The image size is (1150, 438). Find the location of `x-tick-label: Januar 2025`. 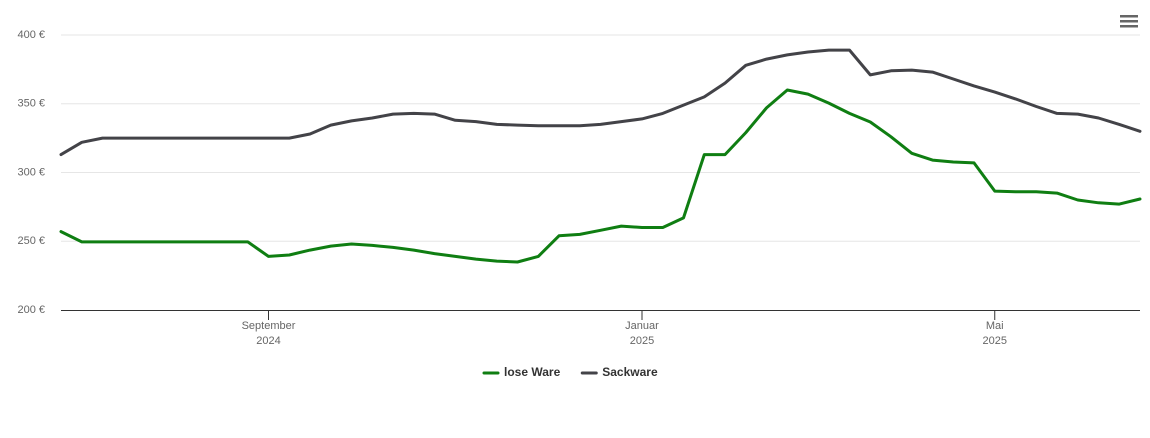

x-tick-label: Januar 2025 is located at coordinates (642, 333).